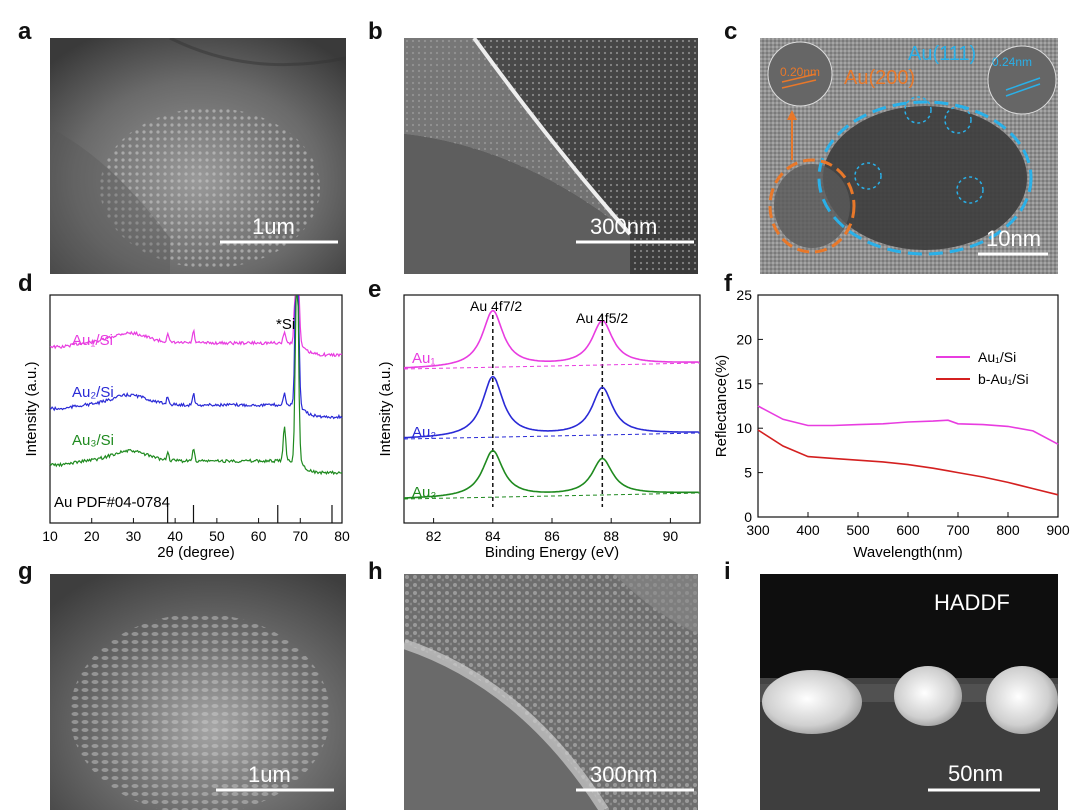  I want to click on lattice-label-111: 0.24nm, so click(1012, 62).